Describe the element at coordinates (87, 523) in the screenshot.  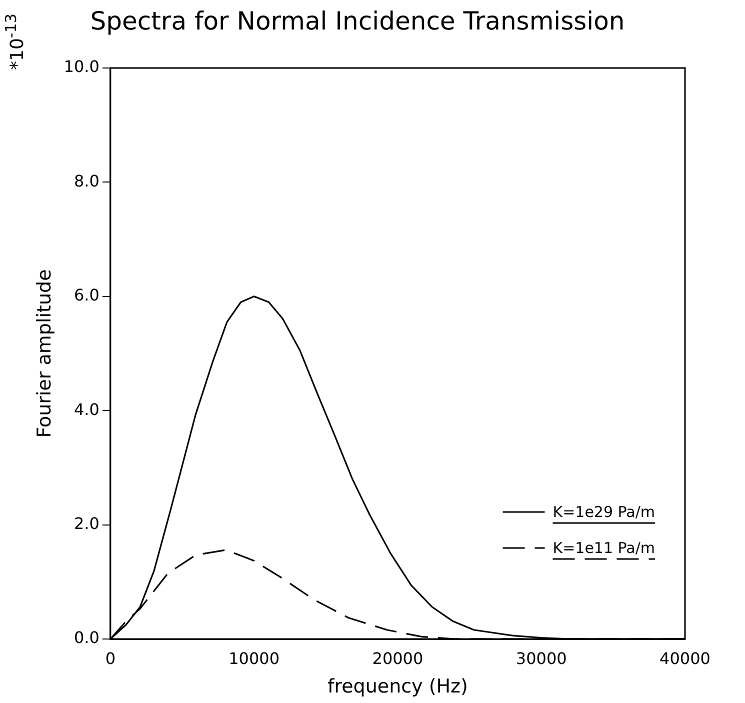
I see `y-tick-label: 2.0` at that location.